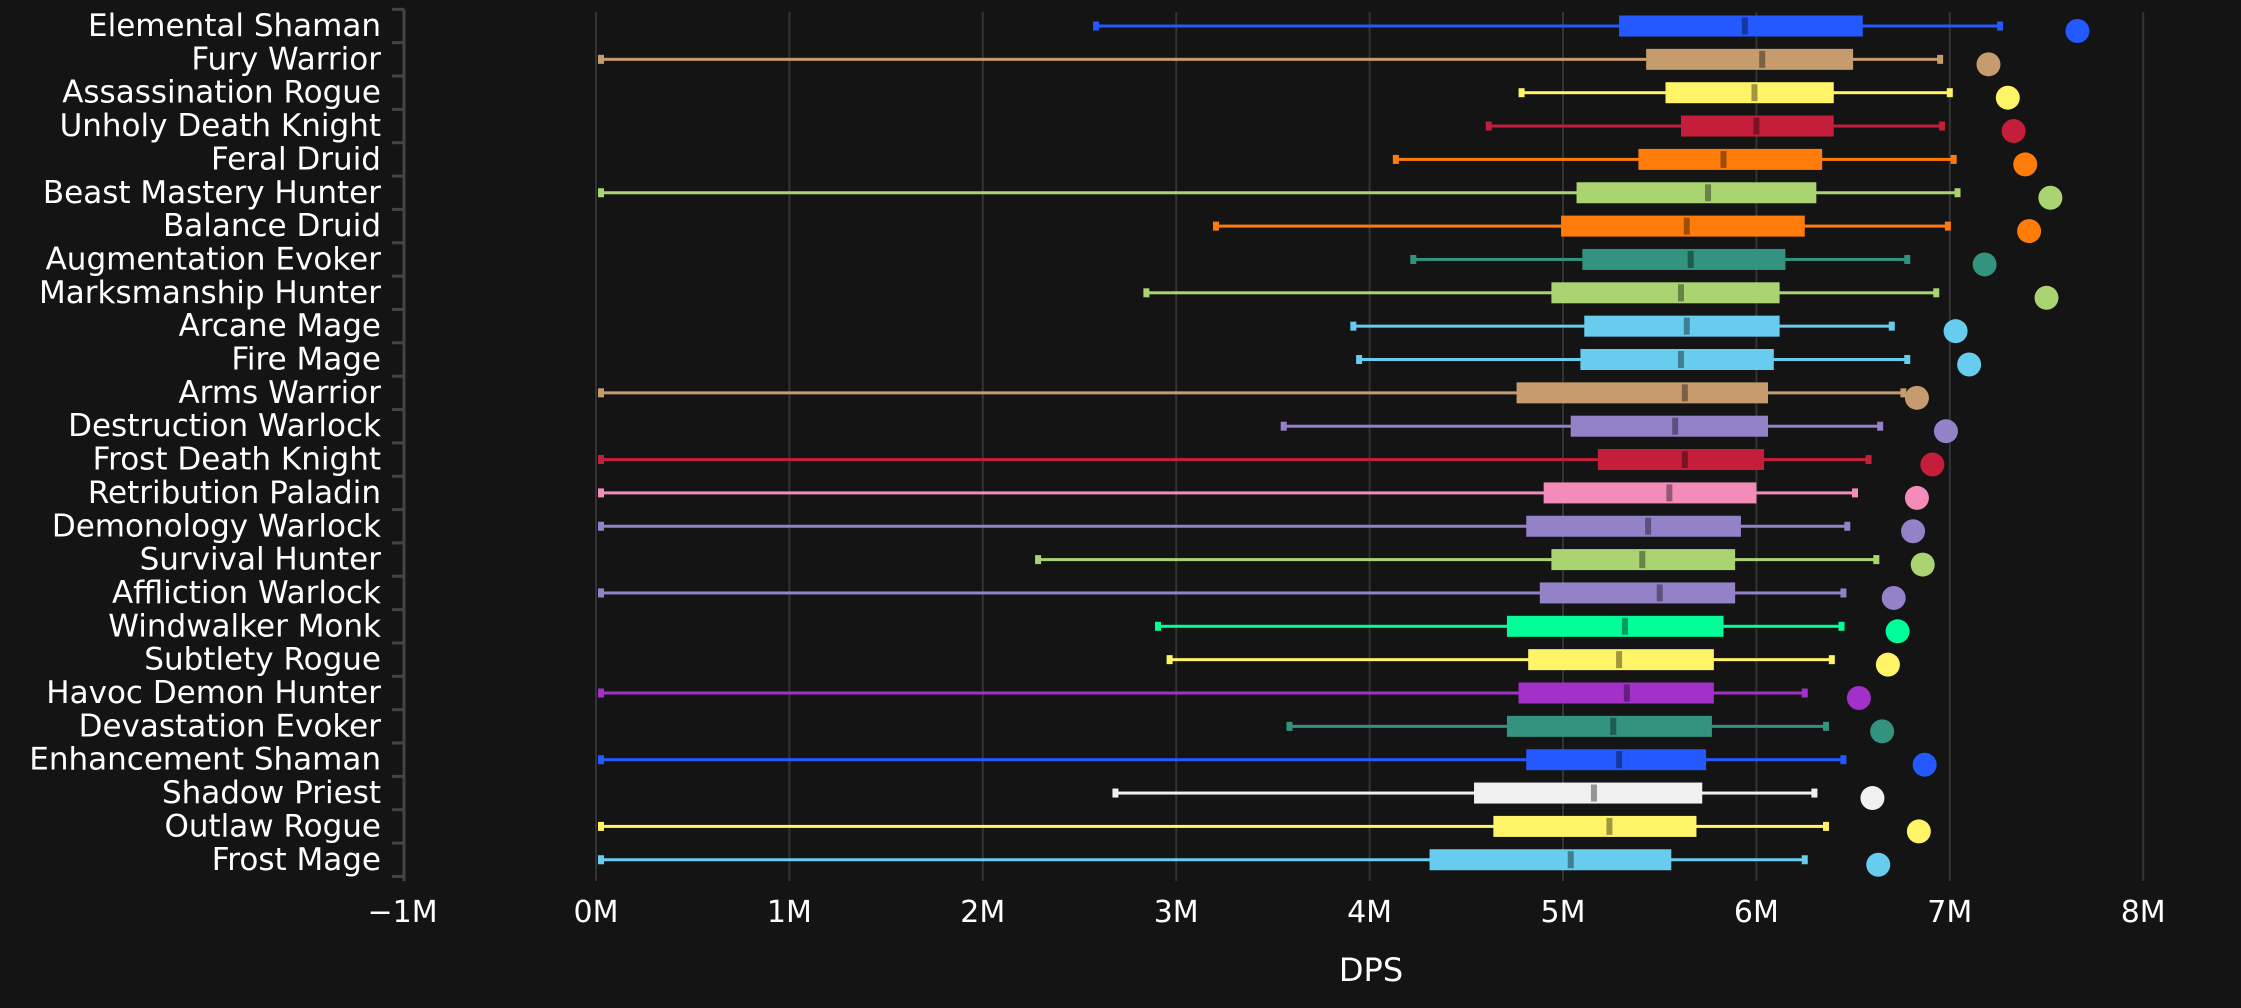  What do you see at coordinates (1756, 912) in the screenshot?
I see `x-tick-label: 6M` at bounding box center [1756, 912].